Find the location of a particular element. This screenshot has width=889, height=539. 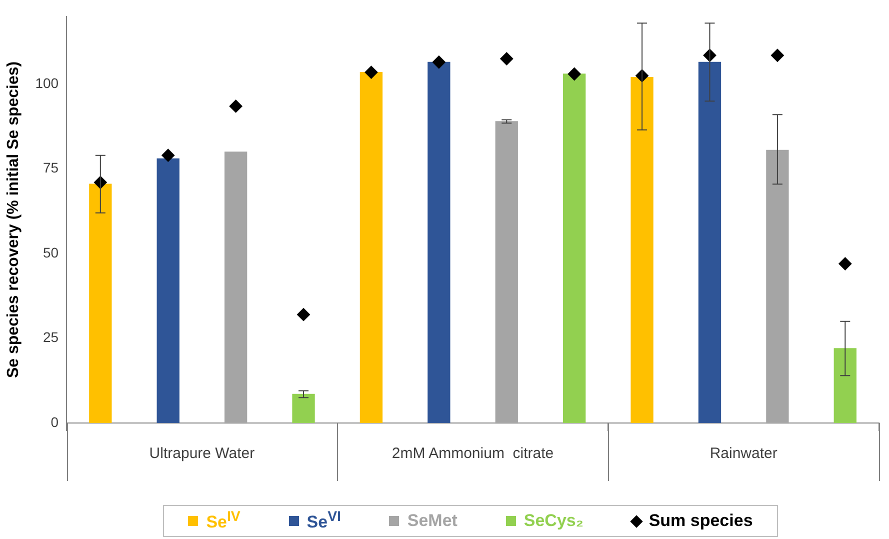

y-tick-label: 0 is located at coordinates (54, 422).